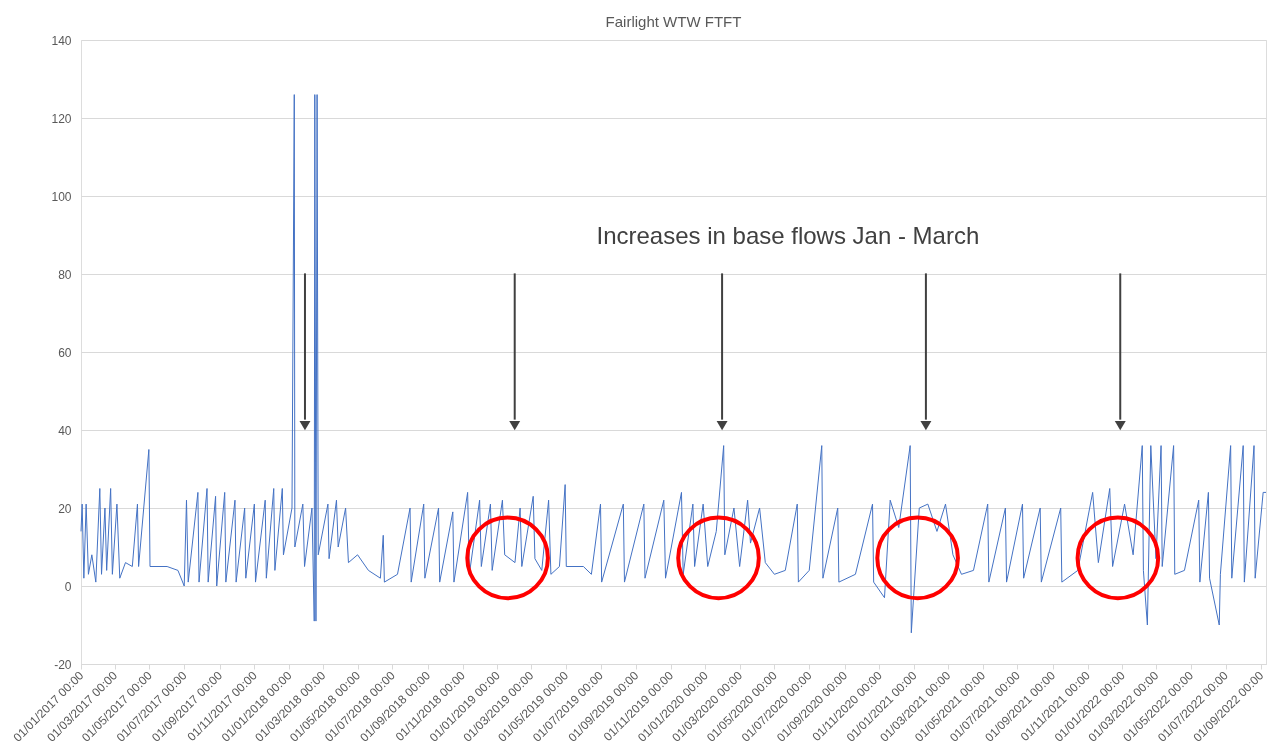 This screenshot has height=749, width=1287. I want to click on annotation: Increases in base flows Jan - March, so click(788, 235).